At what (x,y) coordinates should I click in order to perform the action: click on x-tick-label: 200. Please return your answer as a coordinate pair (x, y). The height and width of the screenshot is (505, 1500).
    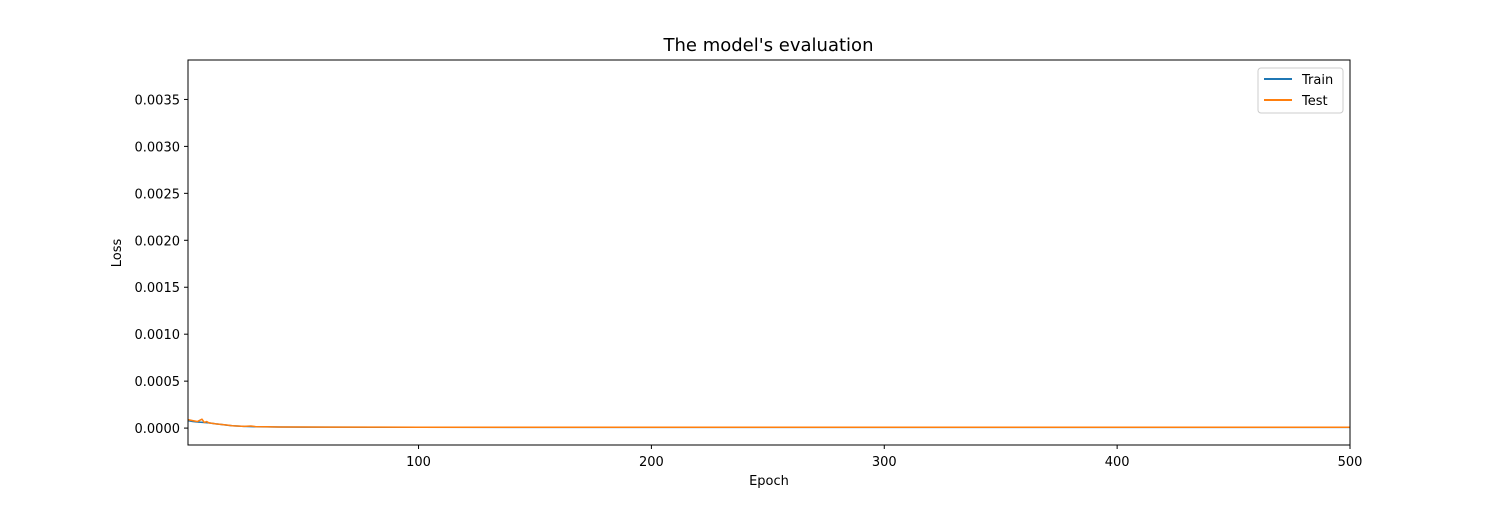
    Looking at the image, I should click on (651, 462).